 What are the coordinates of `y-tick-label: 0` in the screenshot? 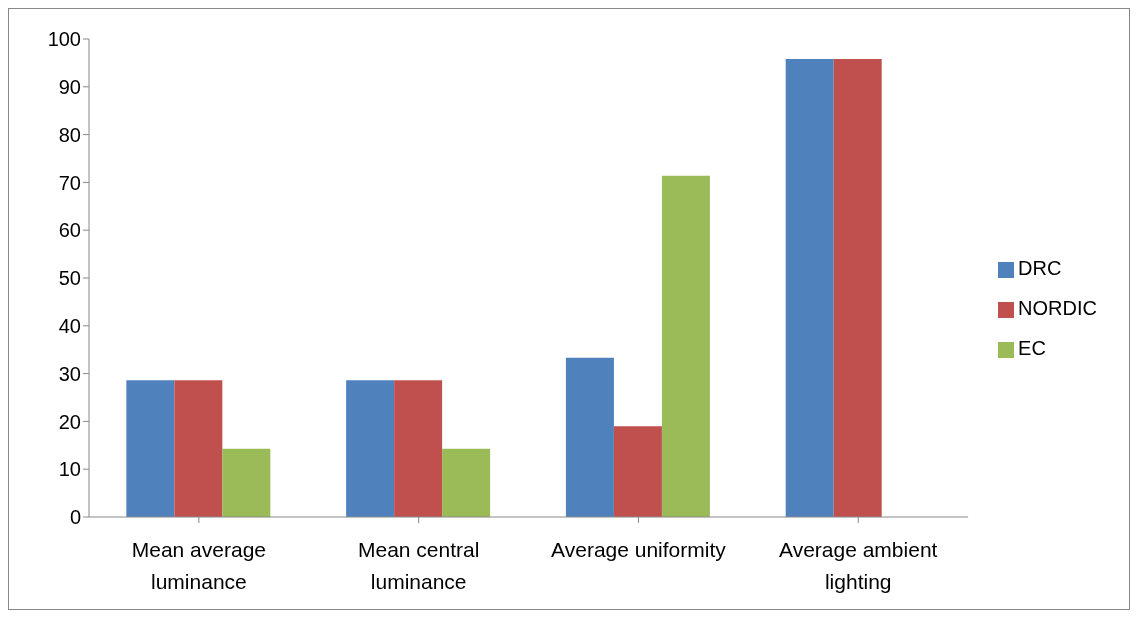 It's located at (75, 517).